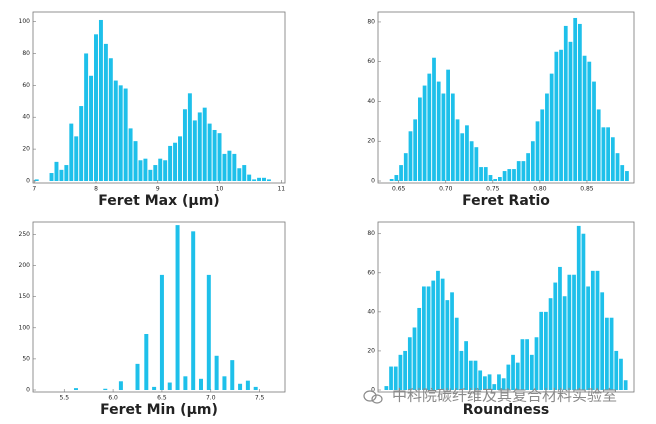 Image resolution: width=656 pixels, height=424 pixels. Describe the element at coordinates (25, 296) in the screenshot. I see `y-tick-label: 150` at that location.